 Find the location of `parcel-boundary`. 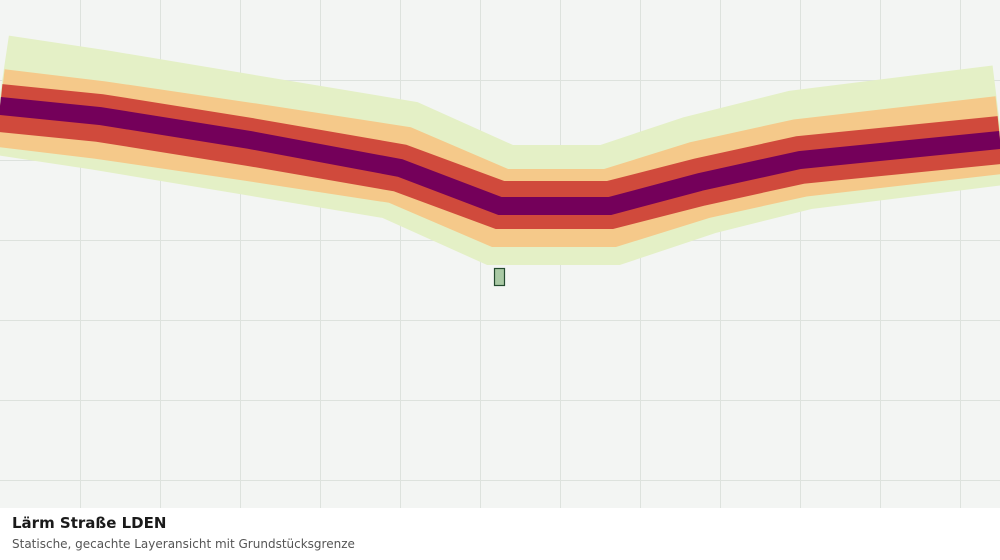

parcel-boundary is located at coordinates (499, 277).